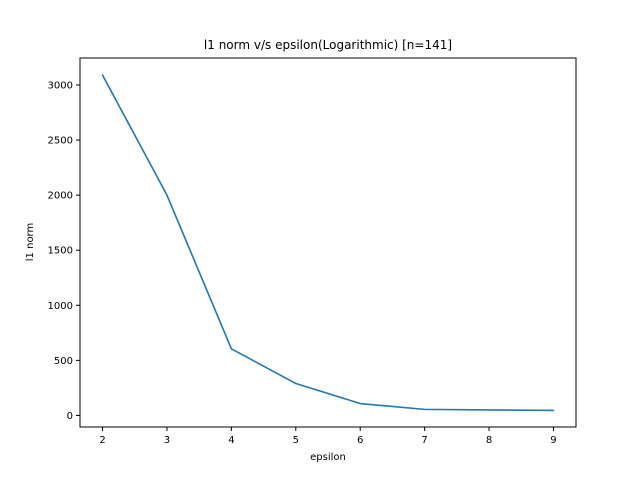 The image size is (640, 480). Describe the element at coordinates (167, 440) in the screenshot. I see `x-tick-label: 3` at that location.